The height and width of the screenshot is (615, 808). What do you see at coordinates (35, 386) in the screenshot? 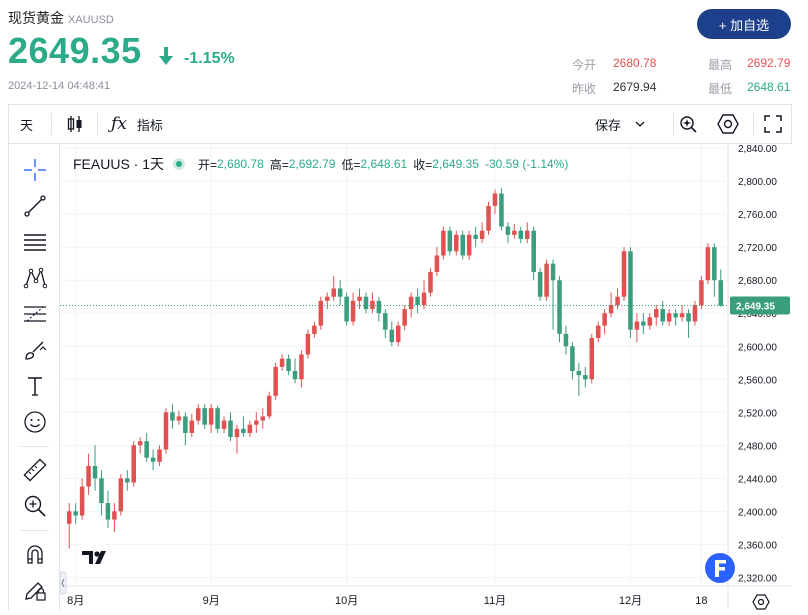
I see `text-tool` at bounding box center [35, 386].